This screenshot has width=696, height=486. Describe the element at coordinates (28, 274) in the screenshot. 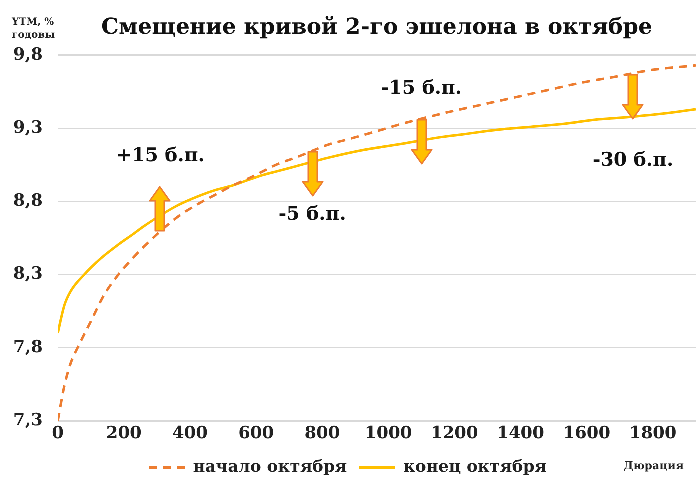

I see `y-tick-label: 8,3` at that location.